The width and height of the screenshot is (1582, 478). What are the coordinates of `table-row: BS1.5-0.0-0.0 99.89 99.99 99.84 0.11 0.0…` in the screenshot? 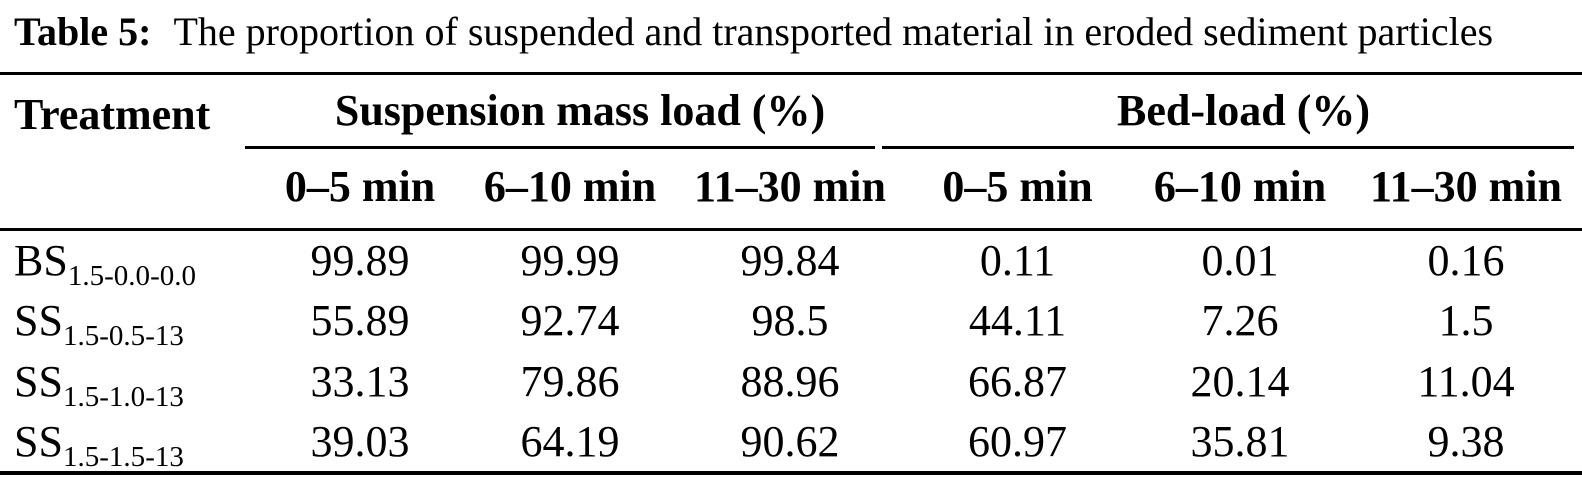 It's located at (791, 259).